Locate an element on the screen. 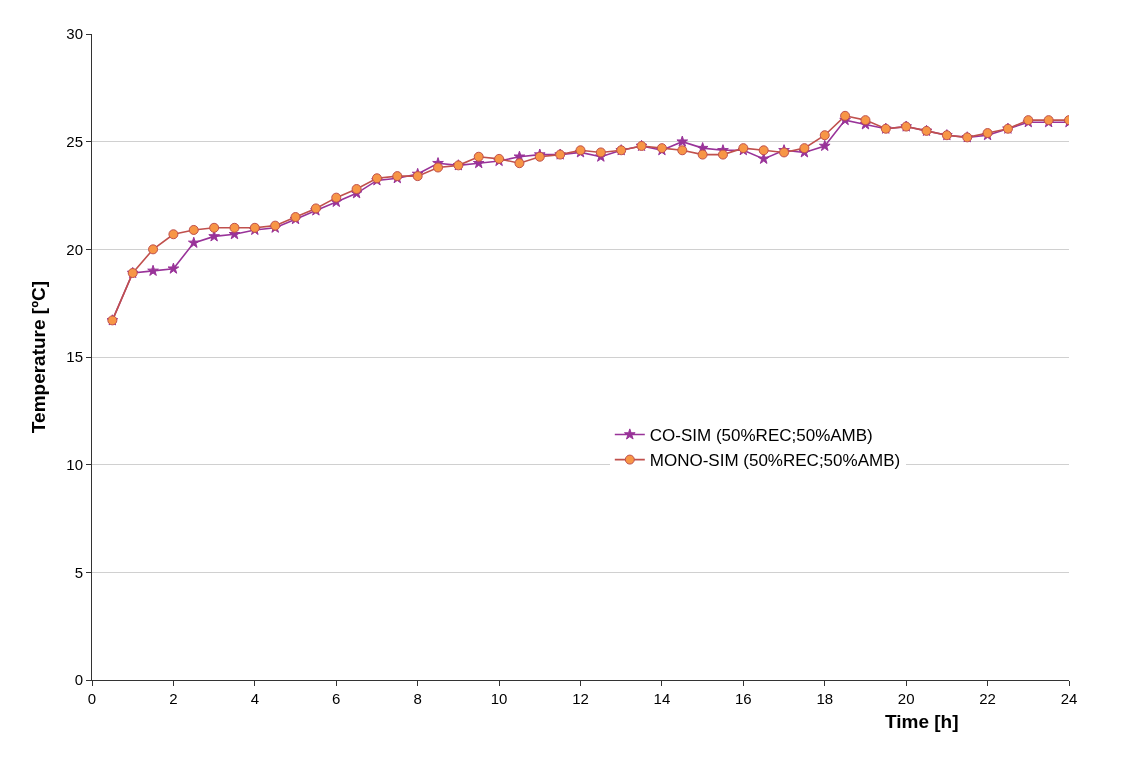 The image size is (1129, 767). y-tick-label: 5 is located at coordinates (78, 572).